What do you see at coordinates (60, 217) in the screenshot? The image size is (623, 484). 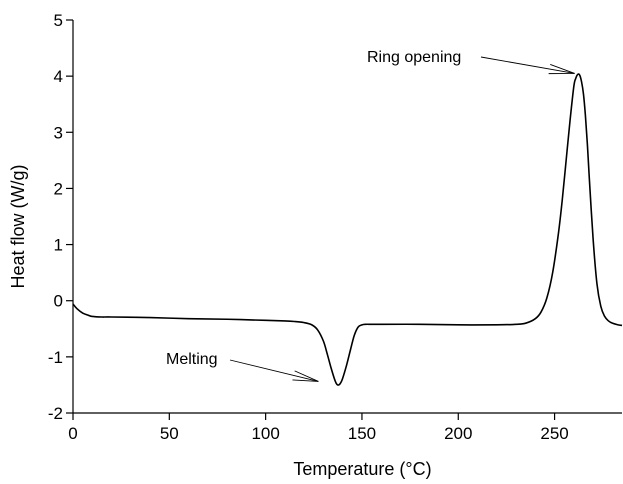 I see `y-axis-ticks: -2 -1 0 1 2 3 4 5` at bounding box center [60, 217].